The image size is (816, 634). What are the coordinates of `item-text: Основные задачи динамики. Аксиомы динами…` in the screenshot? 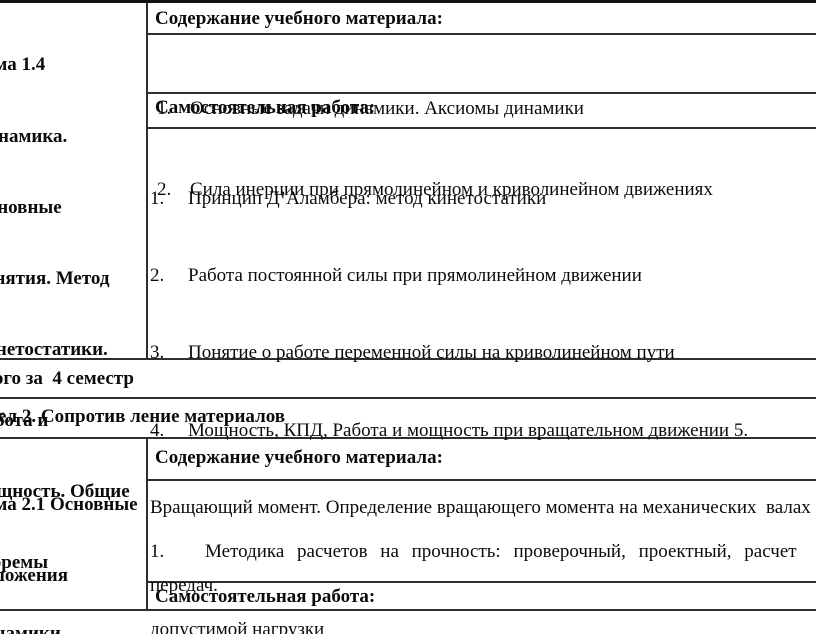 It's located at (387, 108).